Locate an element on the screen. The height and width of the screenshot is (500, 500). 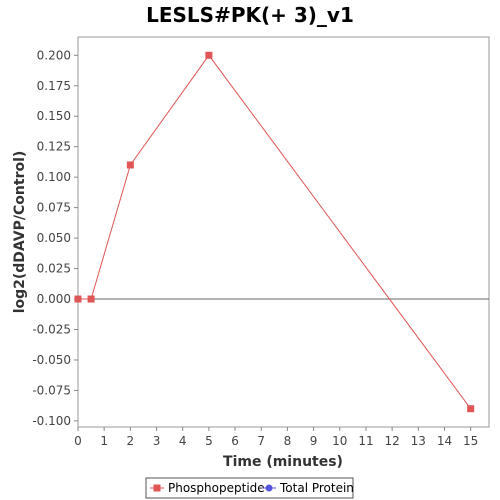
x-tick-label: 4 is located at coordinates (183, 441).